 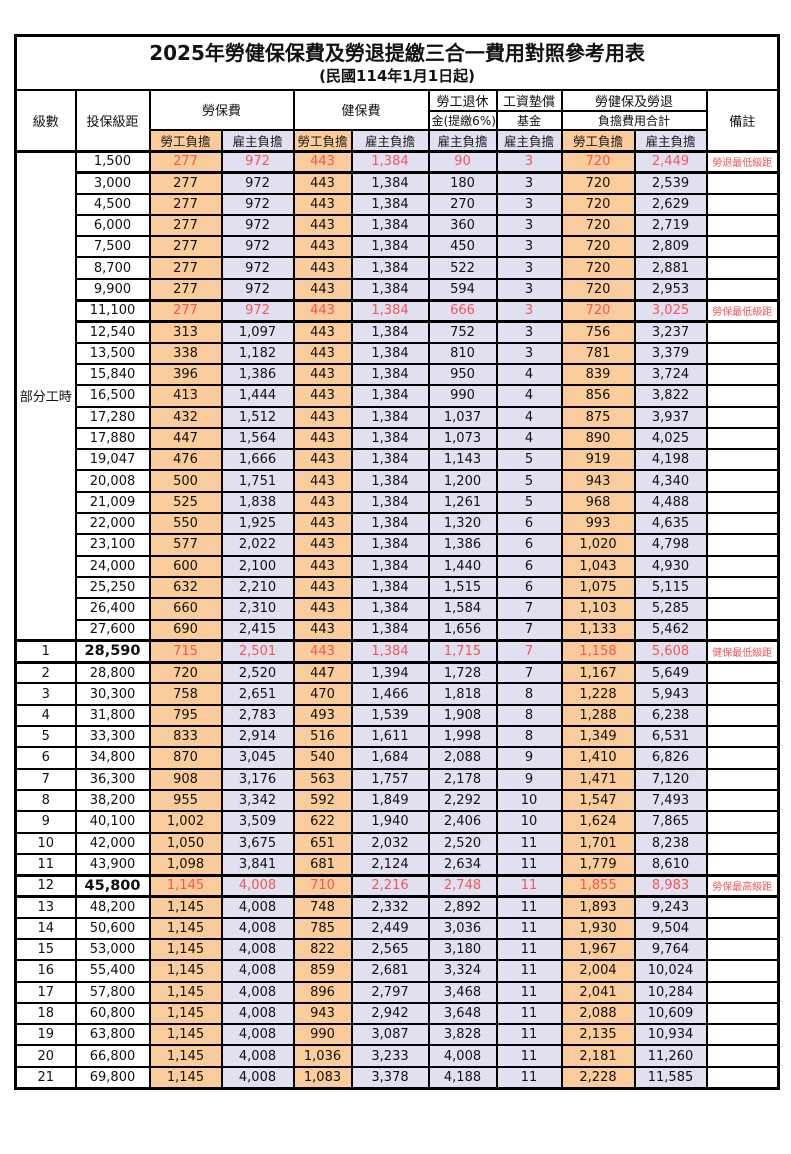 What do you see at coordinates (529, 481) in the screenshot?
I see `value-cell: 5` at bounding box center [529, 481].